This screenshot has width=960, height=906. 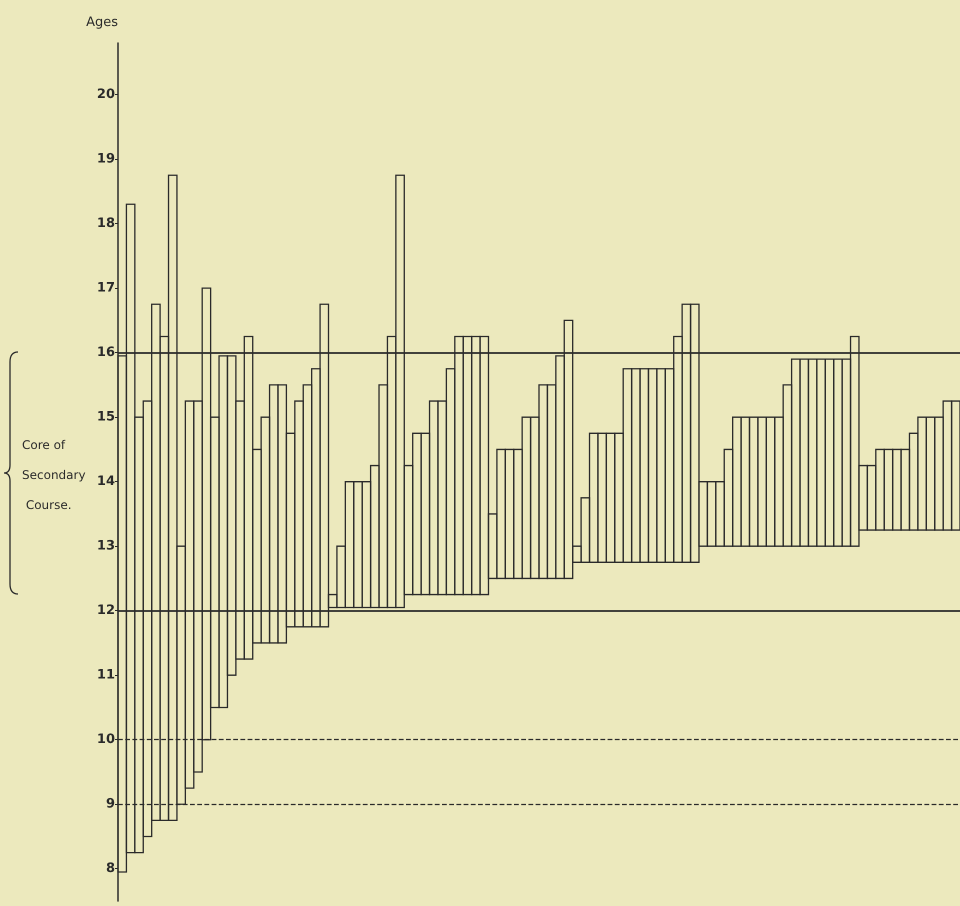 I want to click on y-tick-label: 13, so click(x=105, y=546).